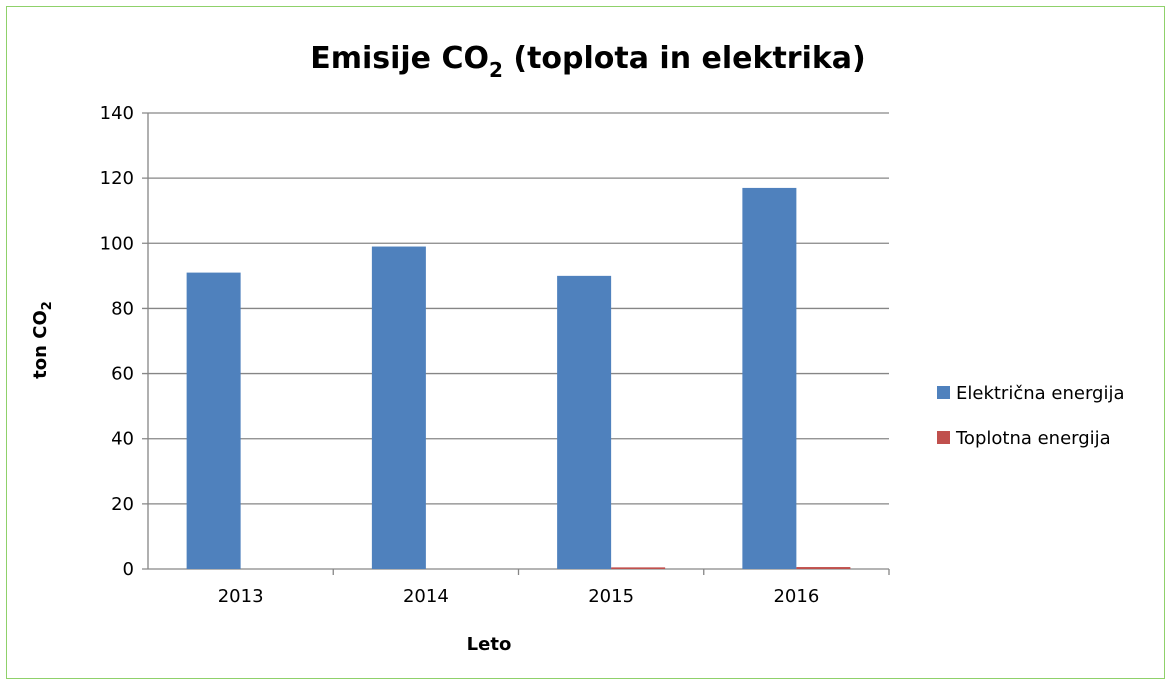 This screenshot has height=686, width=1173. What do you see at coordinates (47, 305) in the screenshot?
I see `y-axis-title-subscript: 2` at bounding box center [47, 305].